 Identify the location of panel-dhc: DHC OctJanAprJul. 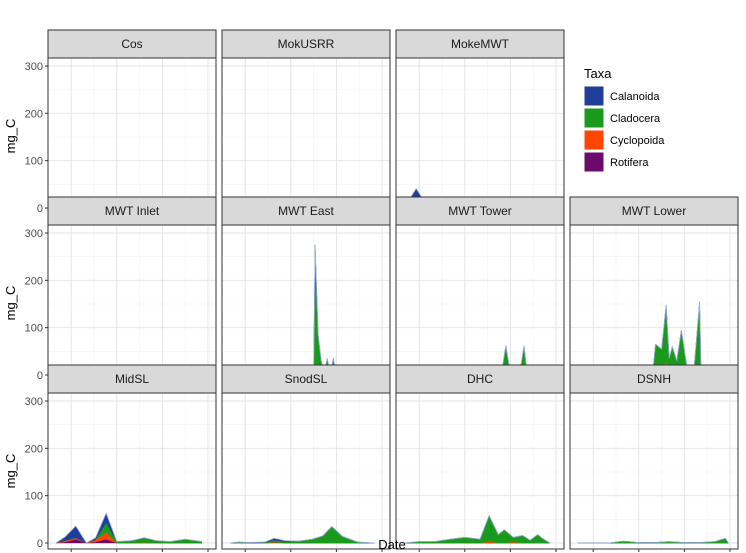
(480, 458).